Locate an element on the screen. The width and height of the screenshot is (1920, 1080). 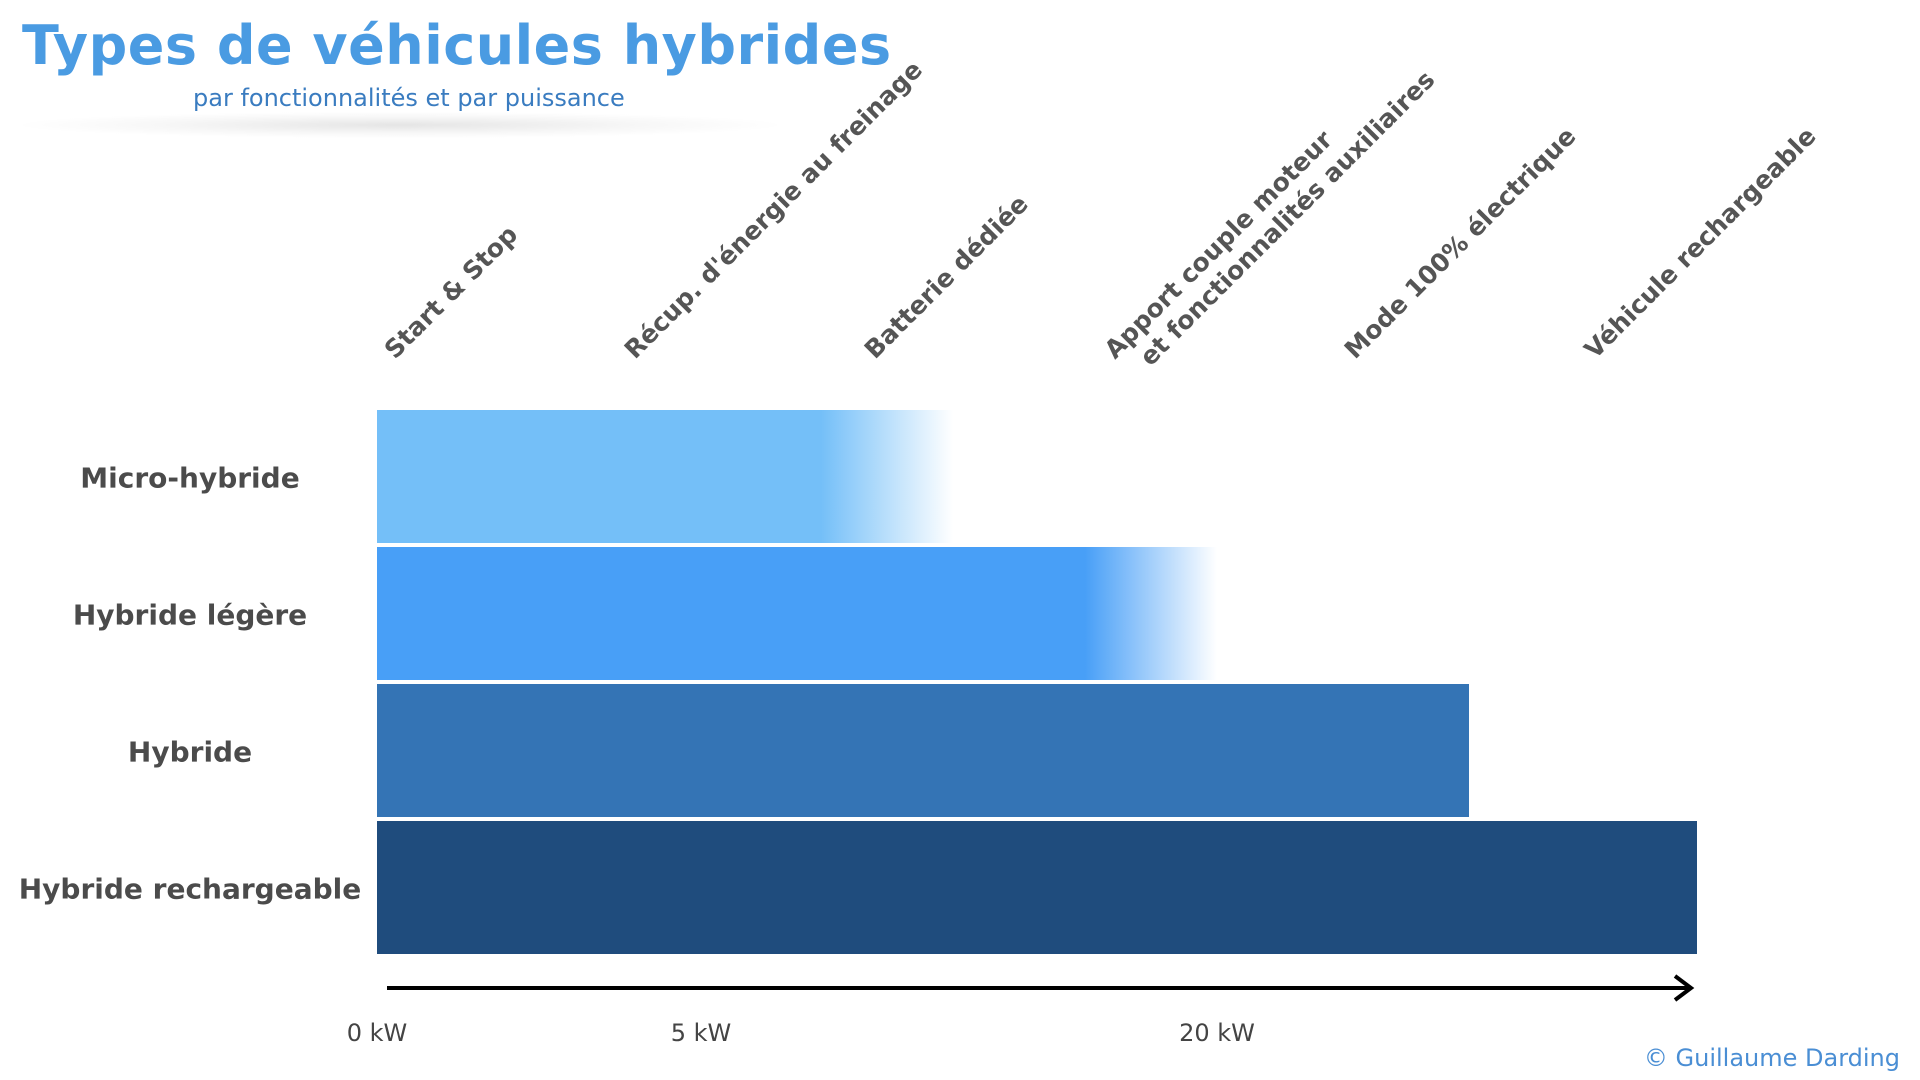
feature-label: Récup. d'énergie au freinage is located at coordinates (773, 209).